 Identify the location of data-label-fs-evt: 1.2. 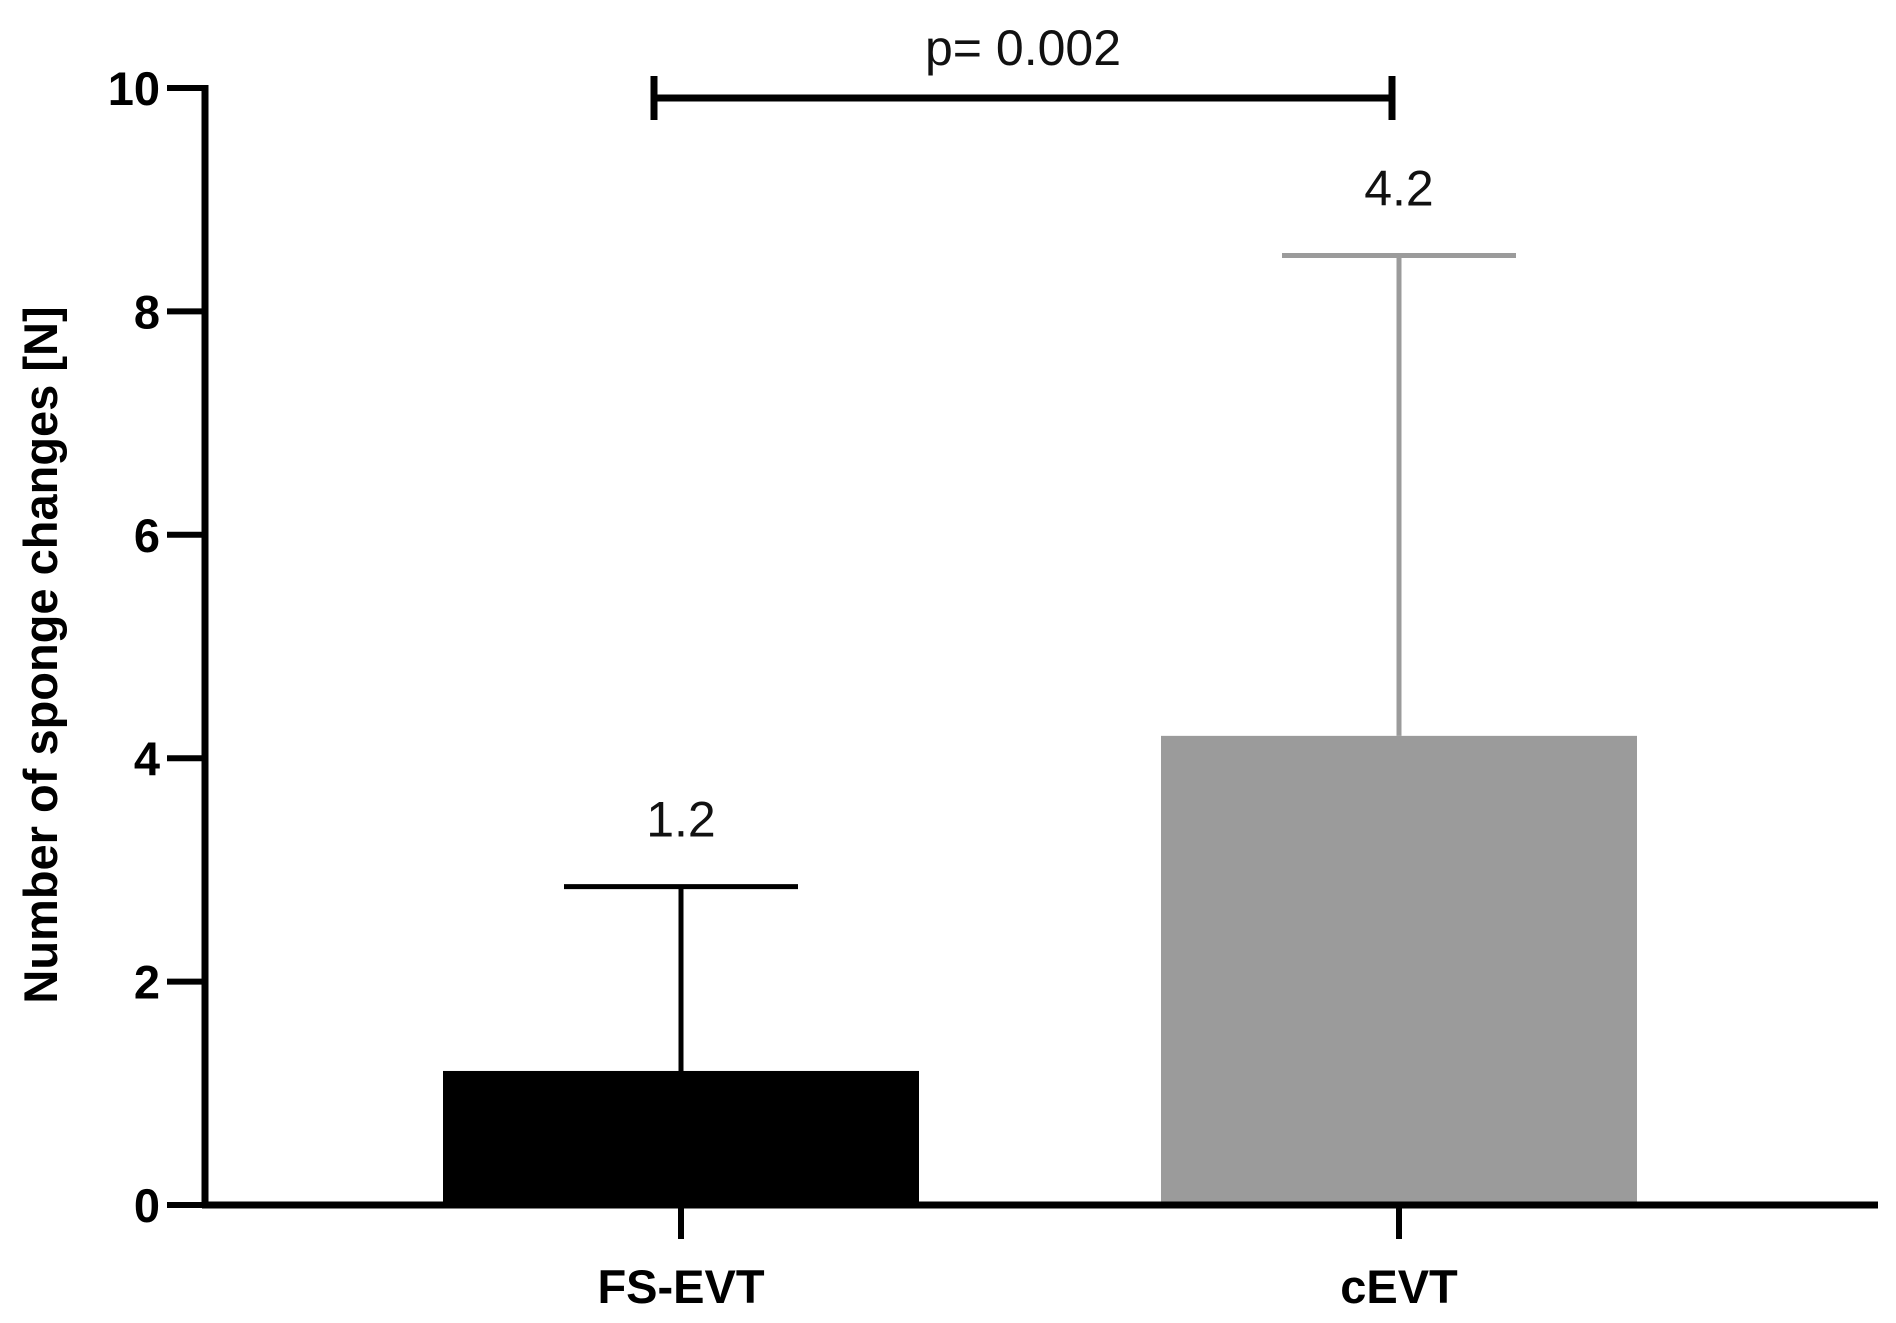
(681, 820).